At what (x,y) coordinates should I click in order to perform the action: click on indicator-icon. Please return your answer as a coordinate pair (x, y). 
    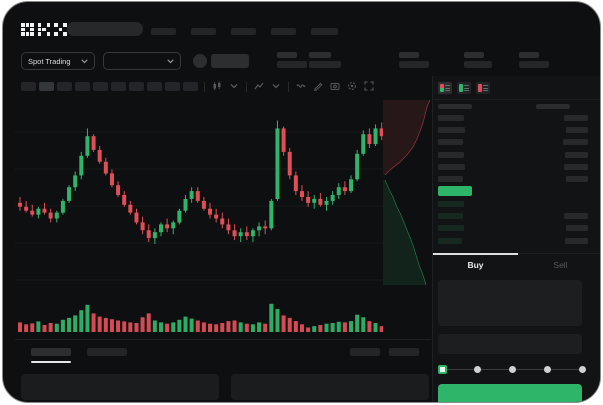
    Looking at the image, I should click on (259, 87).